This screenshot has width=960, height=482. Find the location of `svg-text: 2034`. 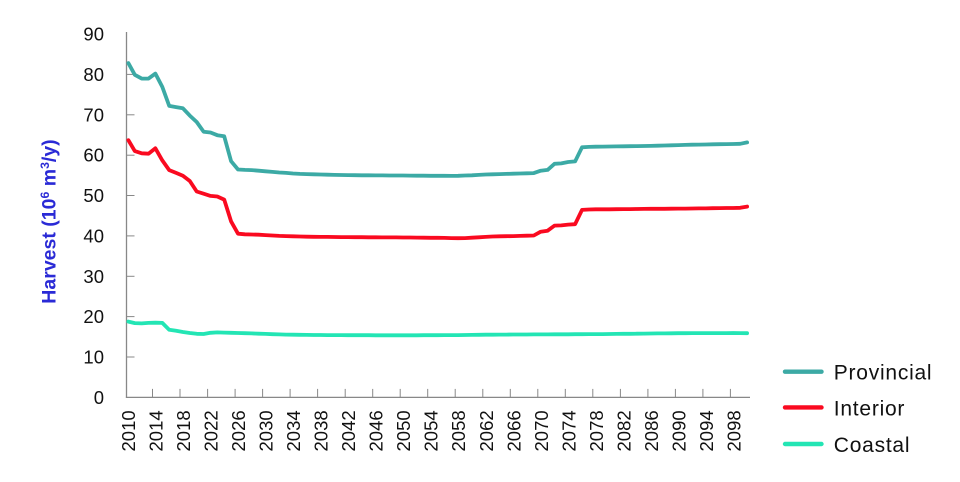

svg-text: 2034 is located at coordinates (293, 430).